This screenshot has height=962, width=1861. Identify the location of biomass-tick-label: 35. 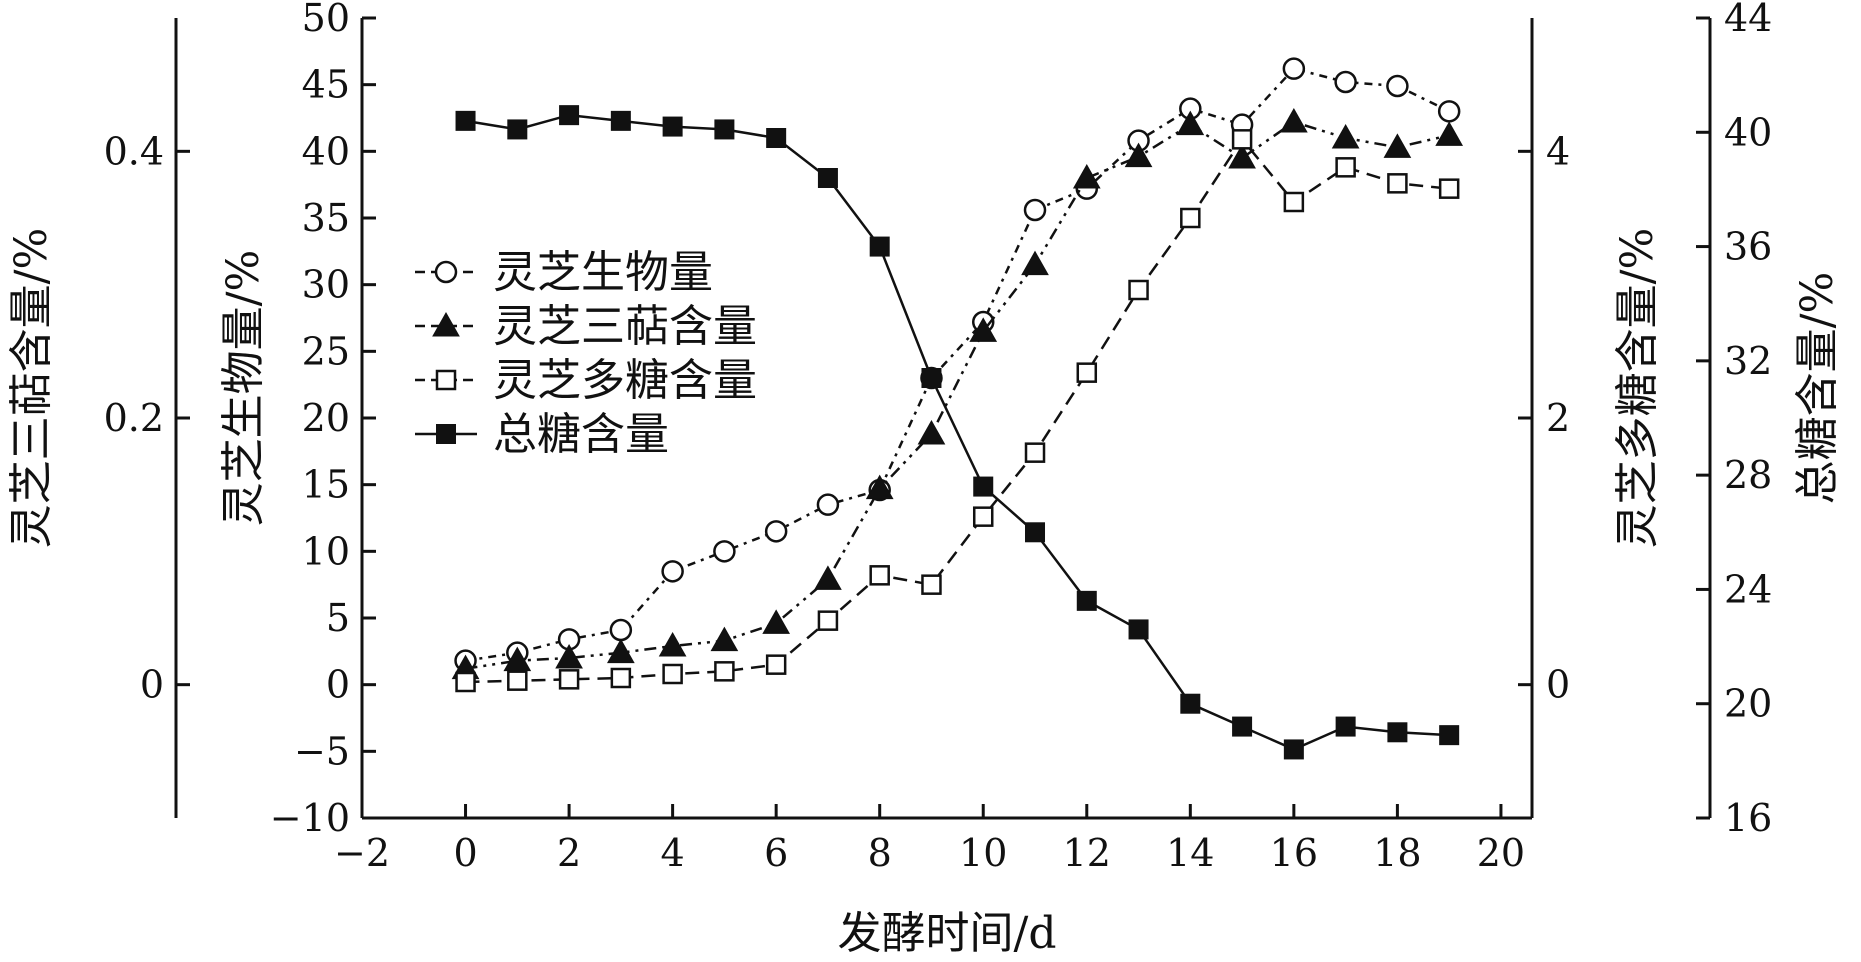
(326, 218).